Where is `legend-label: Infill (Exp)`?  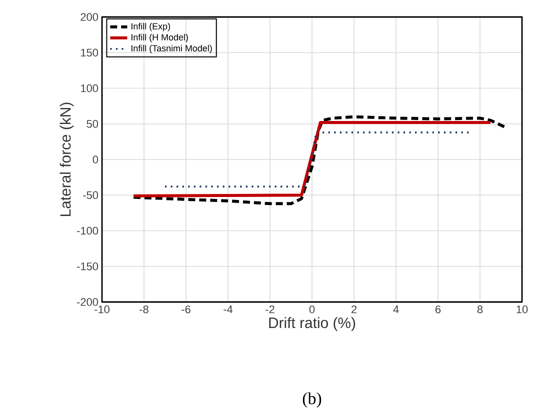 legend-label: Infill (Exp) is located at coordinates (151, 27).